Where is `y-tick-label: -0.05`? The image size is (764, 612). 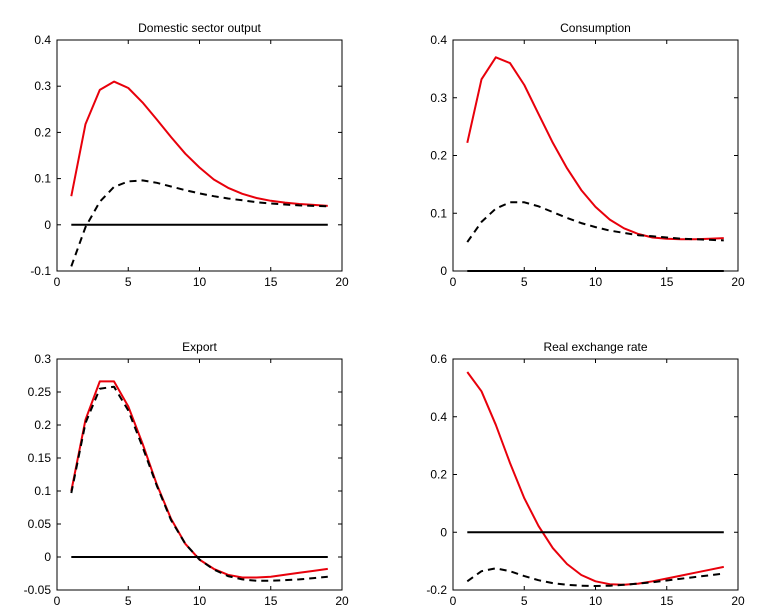
y-tick-label: -0.05 is located at coordinates (38, 590).